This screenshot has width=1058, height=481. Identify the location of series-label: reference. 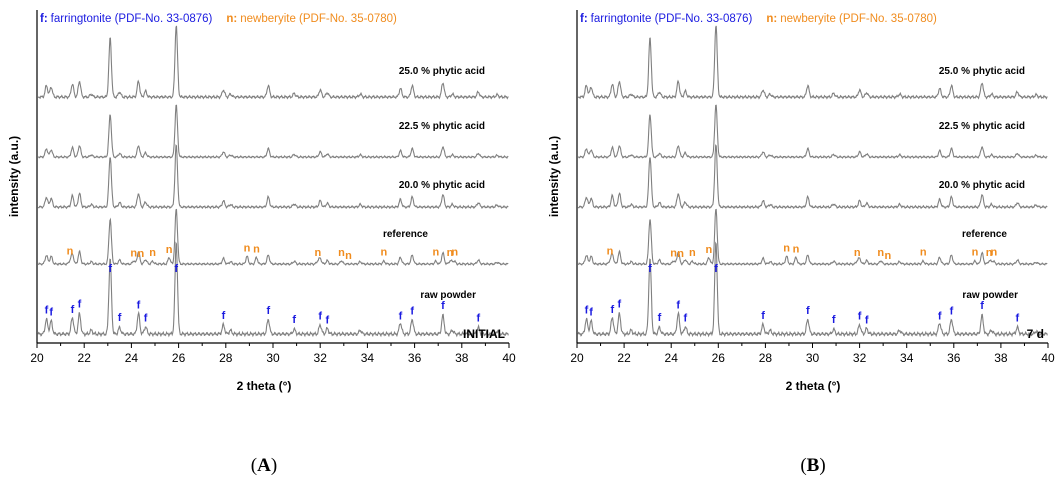
(984, 234).